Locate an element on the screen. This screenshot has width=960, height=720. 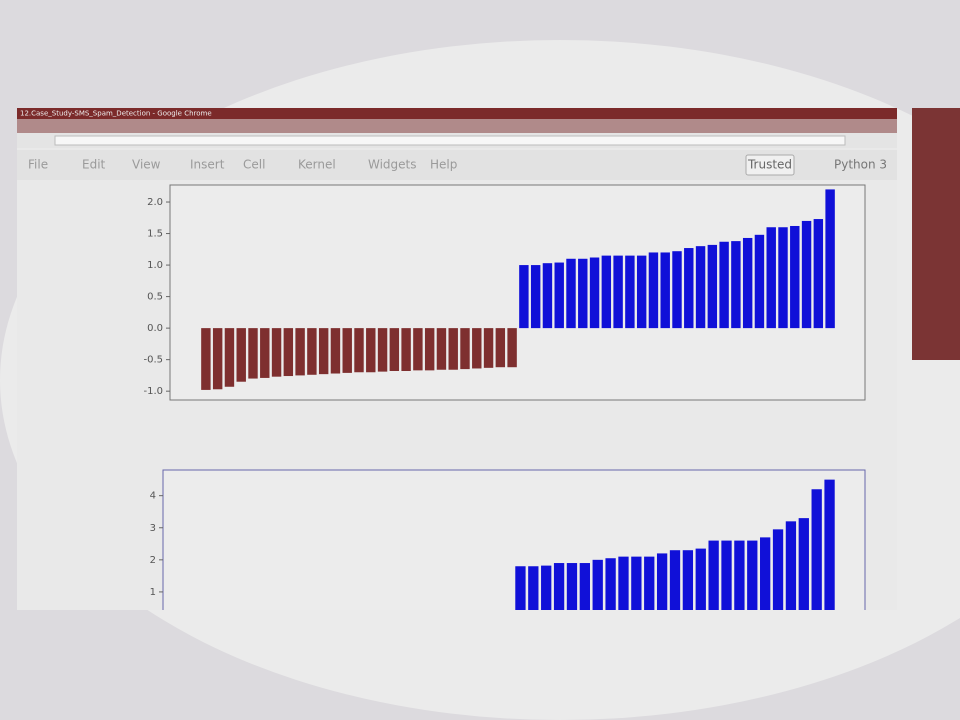
y-tick-label: 0.5 is located at coordinates (155, 297).